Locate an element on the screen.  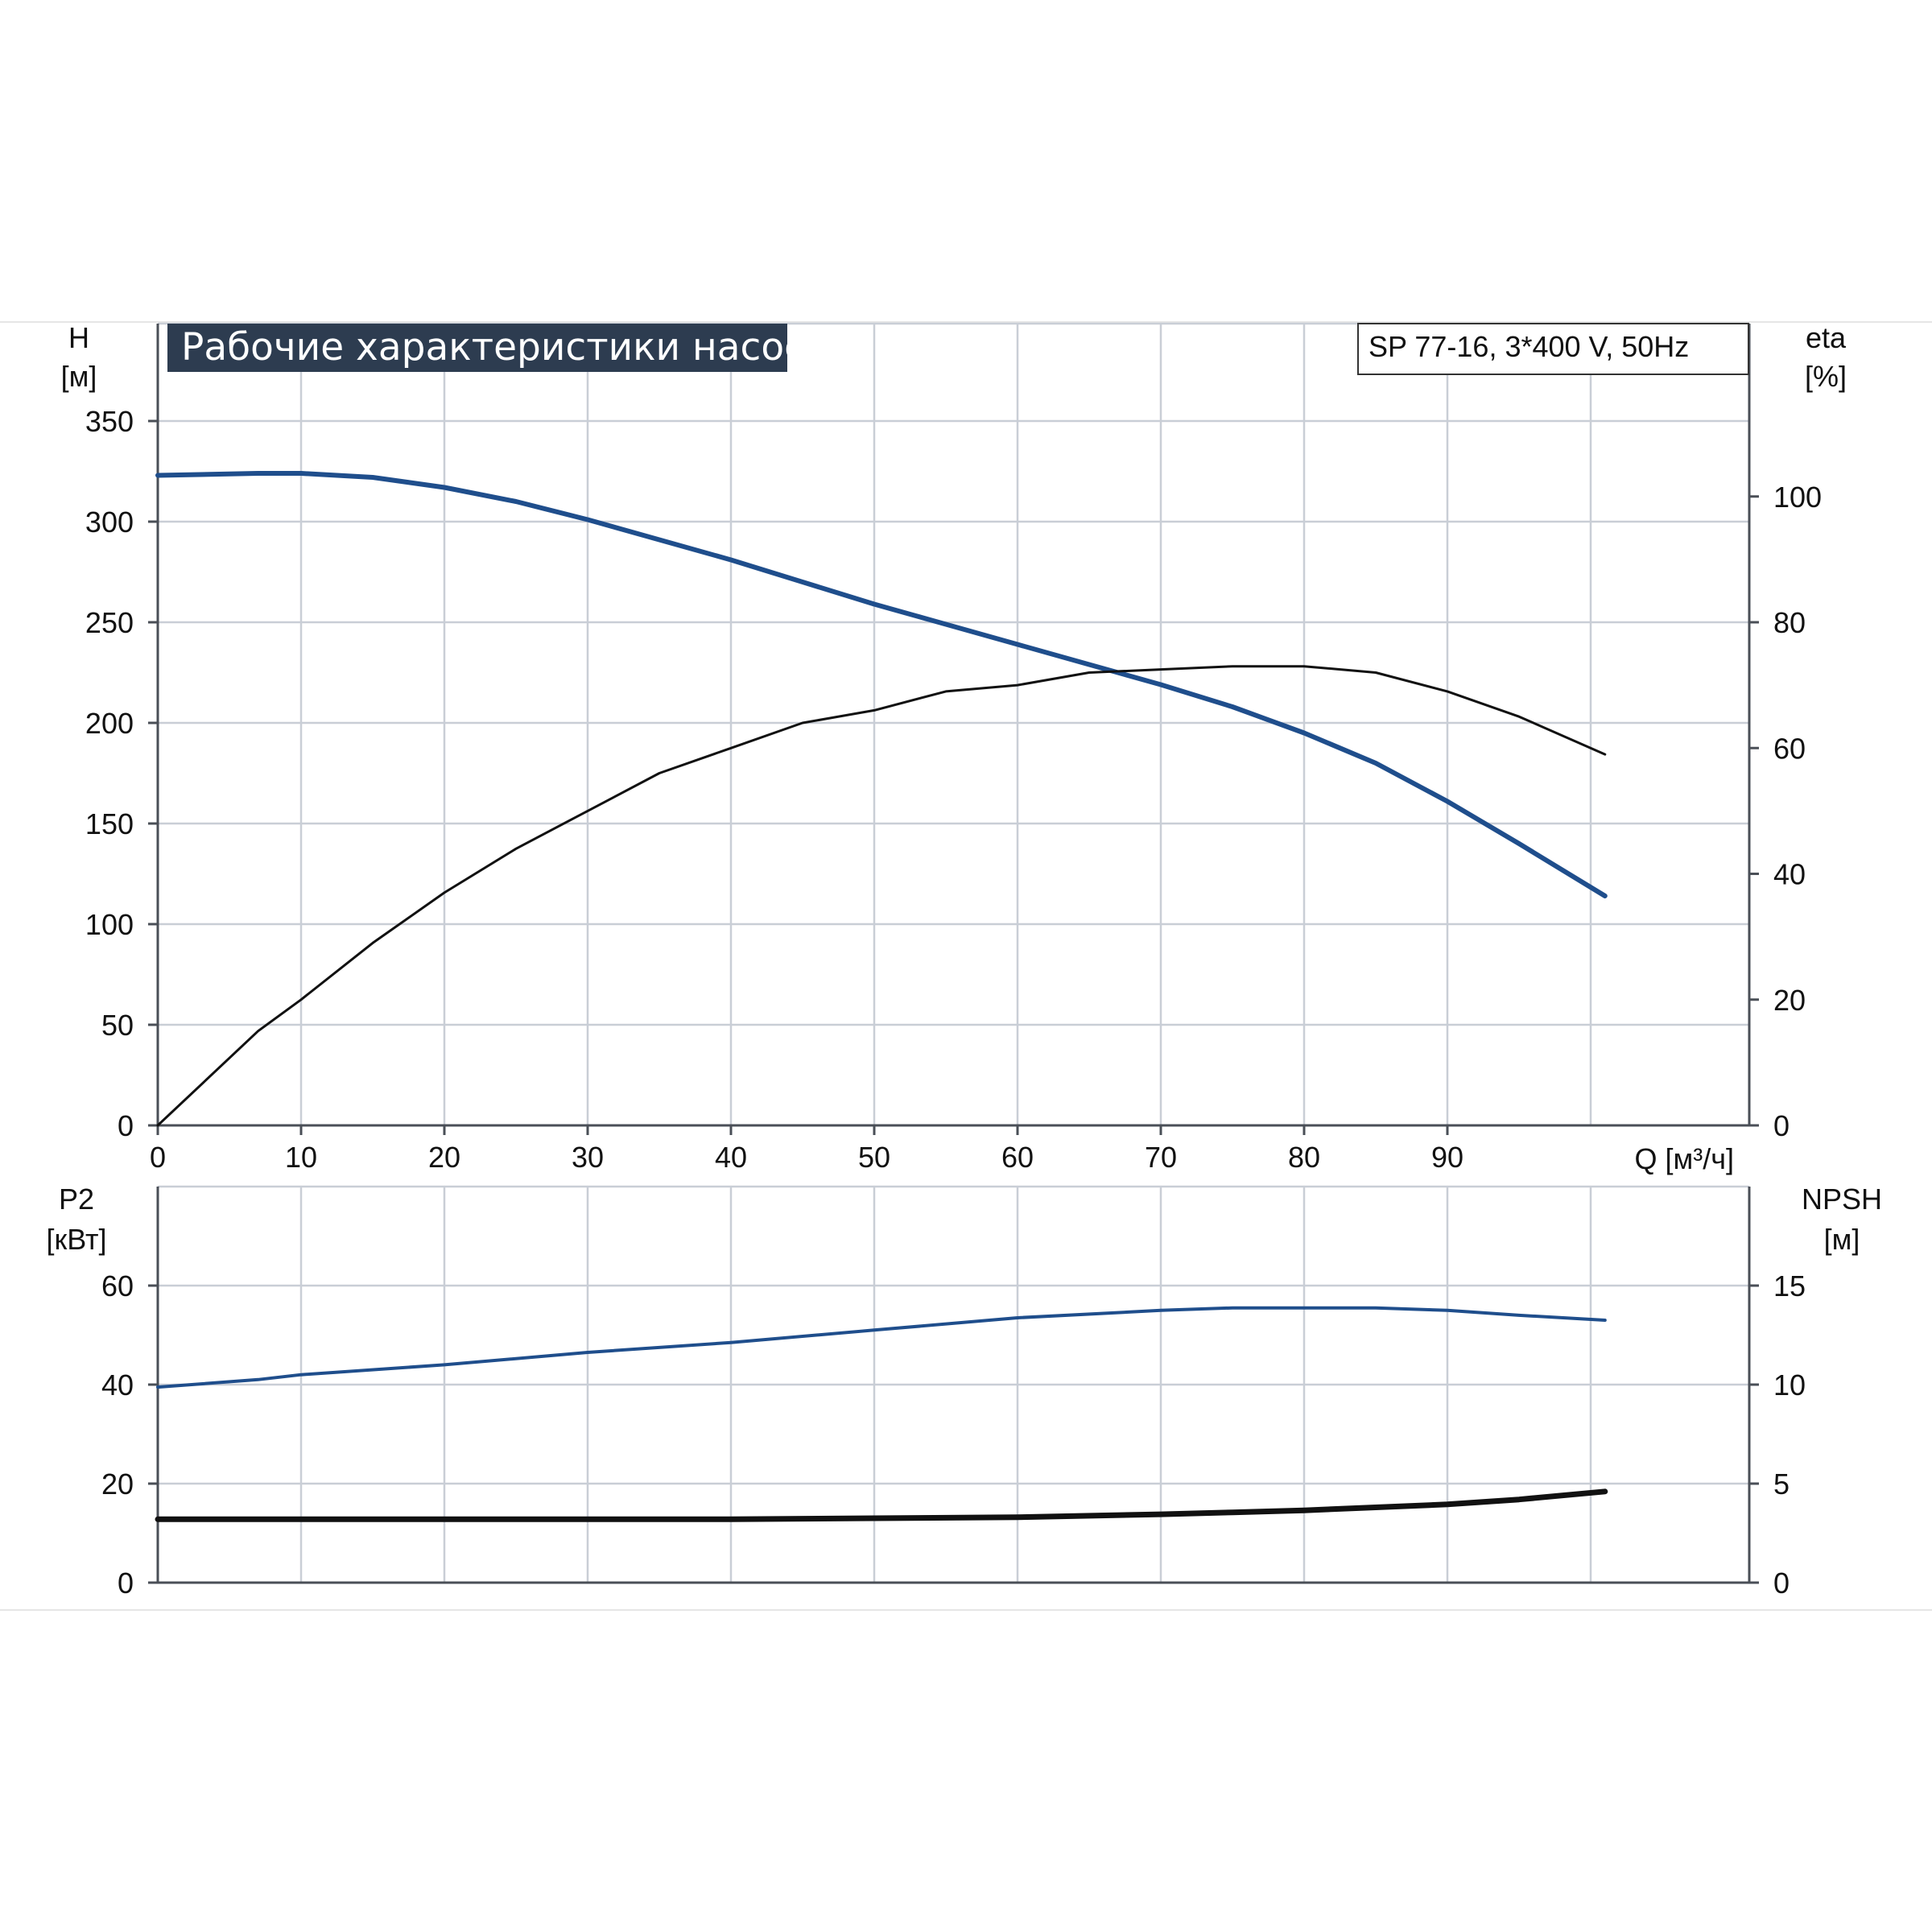
upper-left-tick-label: 150 is located at coordinates (109, 823).